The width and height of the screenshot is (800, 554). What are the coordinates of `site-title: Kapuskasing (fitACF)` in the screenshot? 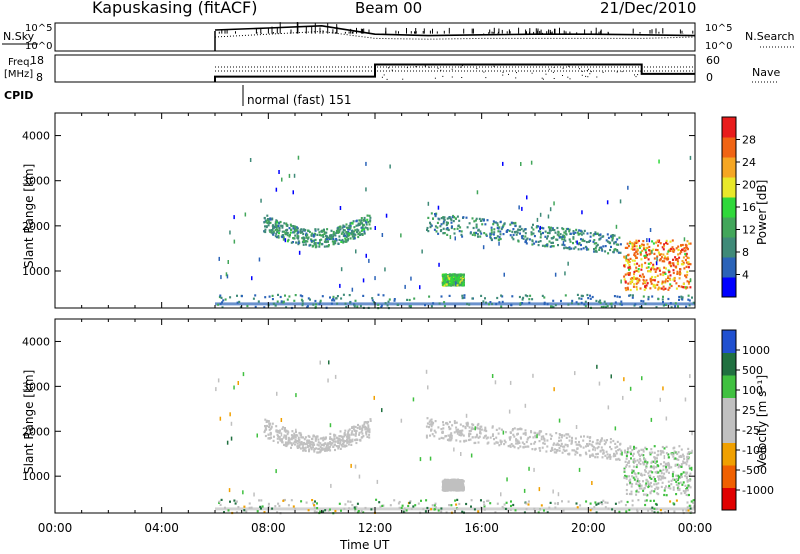 It's located at (174, 8).